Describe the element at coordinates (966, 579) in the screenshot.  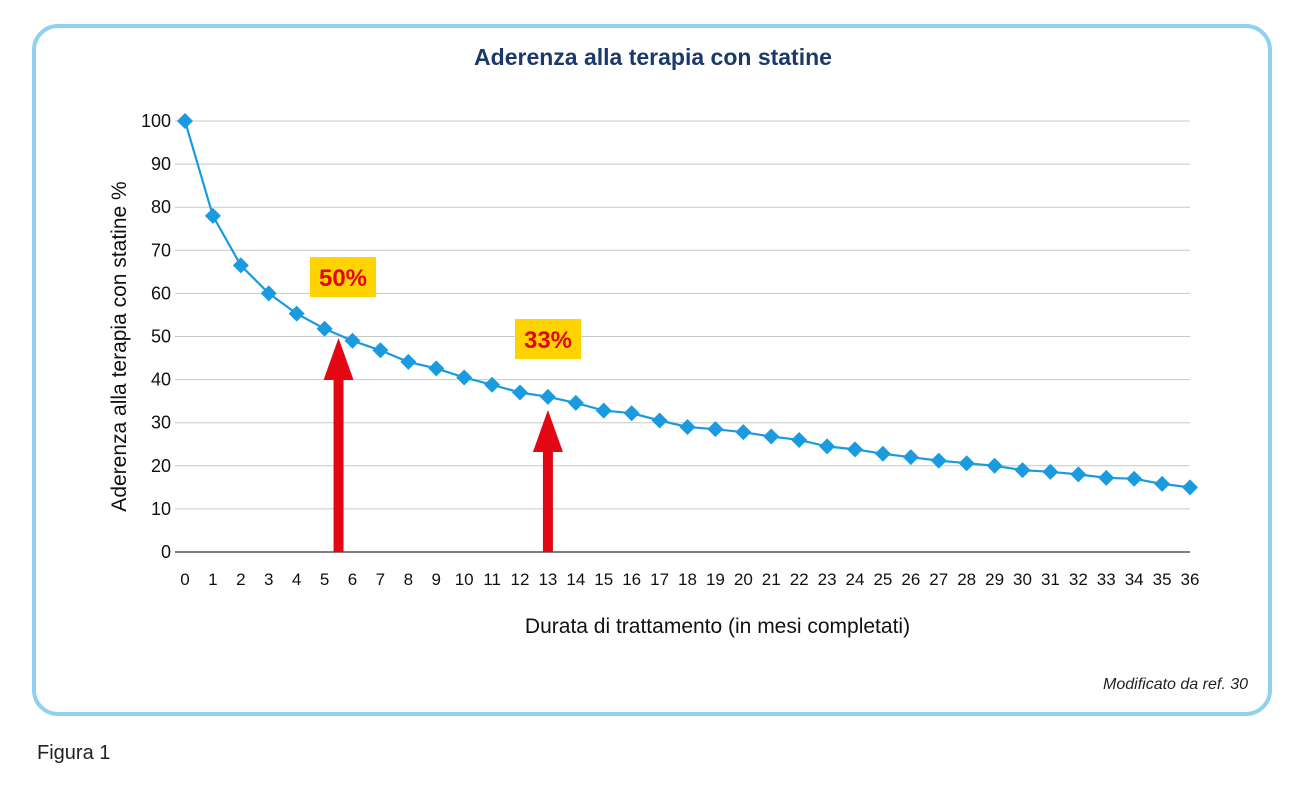
I see `x-tick-label: 28` at that location.